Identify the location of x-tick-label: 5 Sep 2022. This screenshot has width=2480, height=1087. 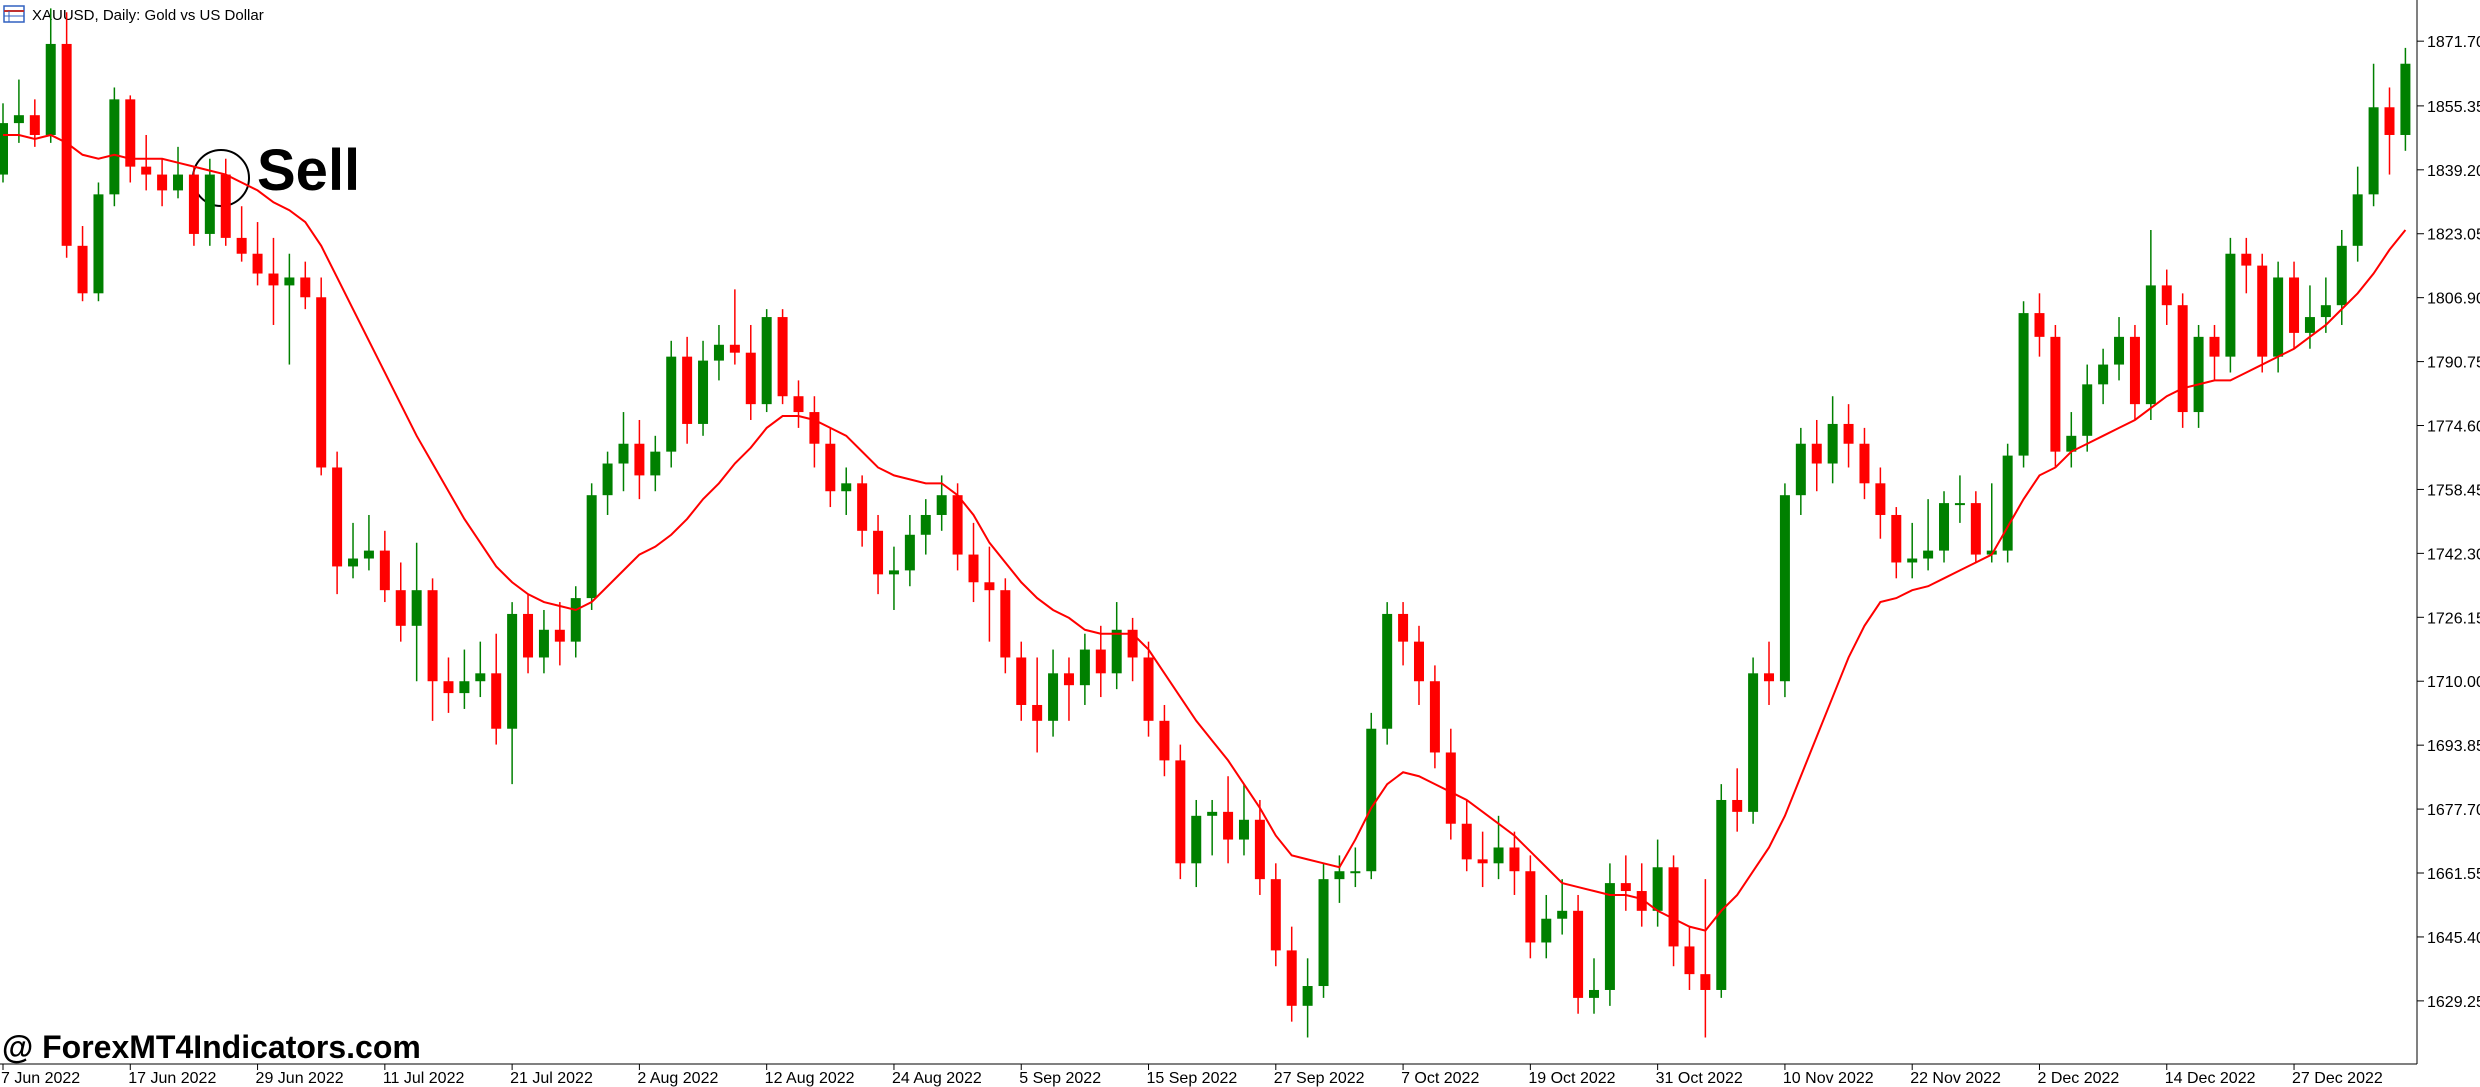
(1060, 1078).